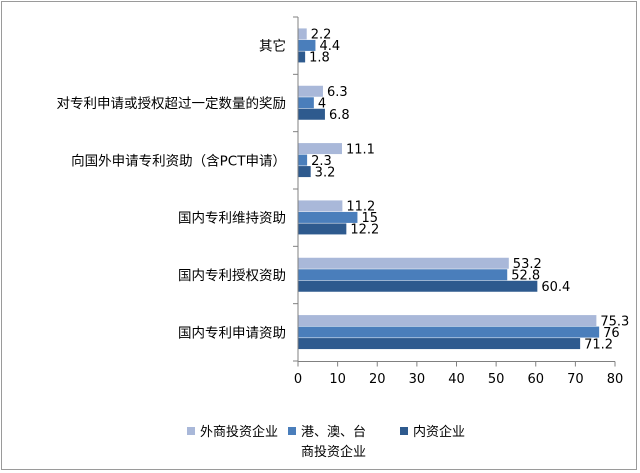 This screenshot has width=640, height=473. What do you see at coordinates (598, 344) in the screenshot?
I see `data-label: 71.2` at bounding box center [598, 344].